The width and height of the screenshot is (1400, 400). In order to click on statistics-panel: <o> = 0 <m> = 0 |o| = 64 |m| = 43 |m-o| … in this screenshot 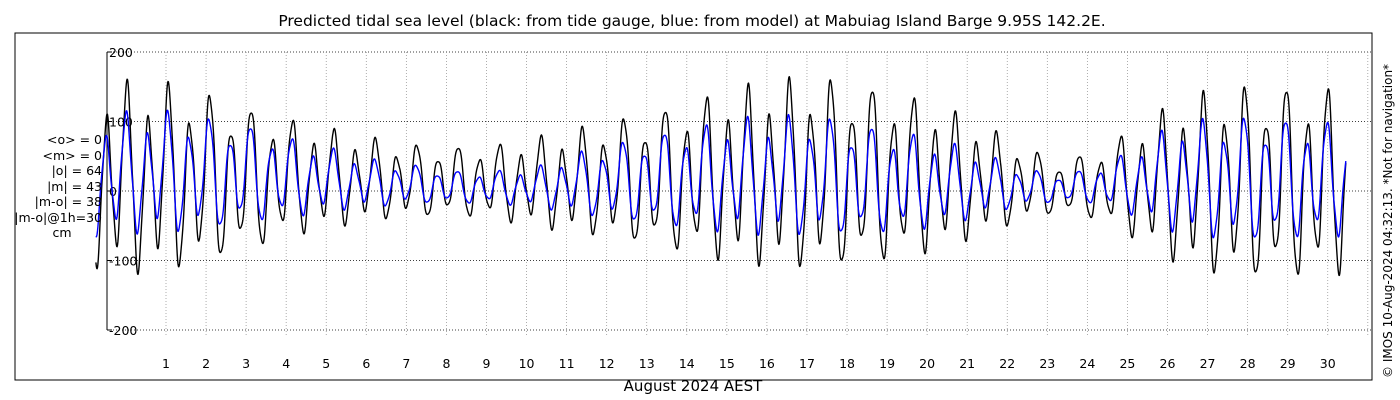, I will do `click(53, 186)`.